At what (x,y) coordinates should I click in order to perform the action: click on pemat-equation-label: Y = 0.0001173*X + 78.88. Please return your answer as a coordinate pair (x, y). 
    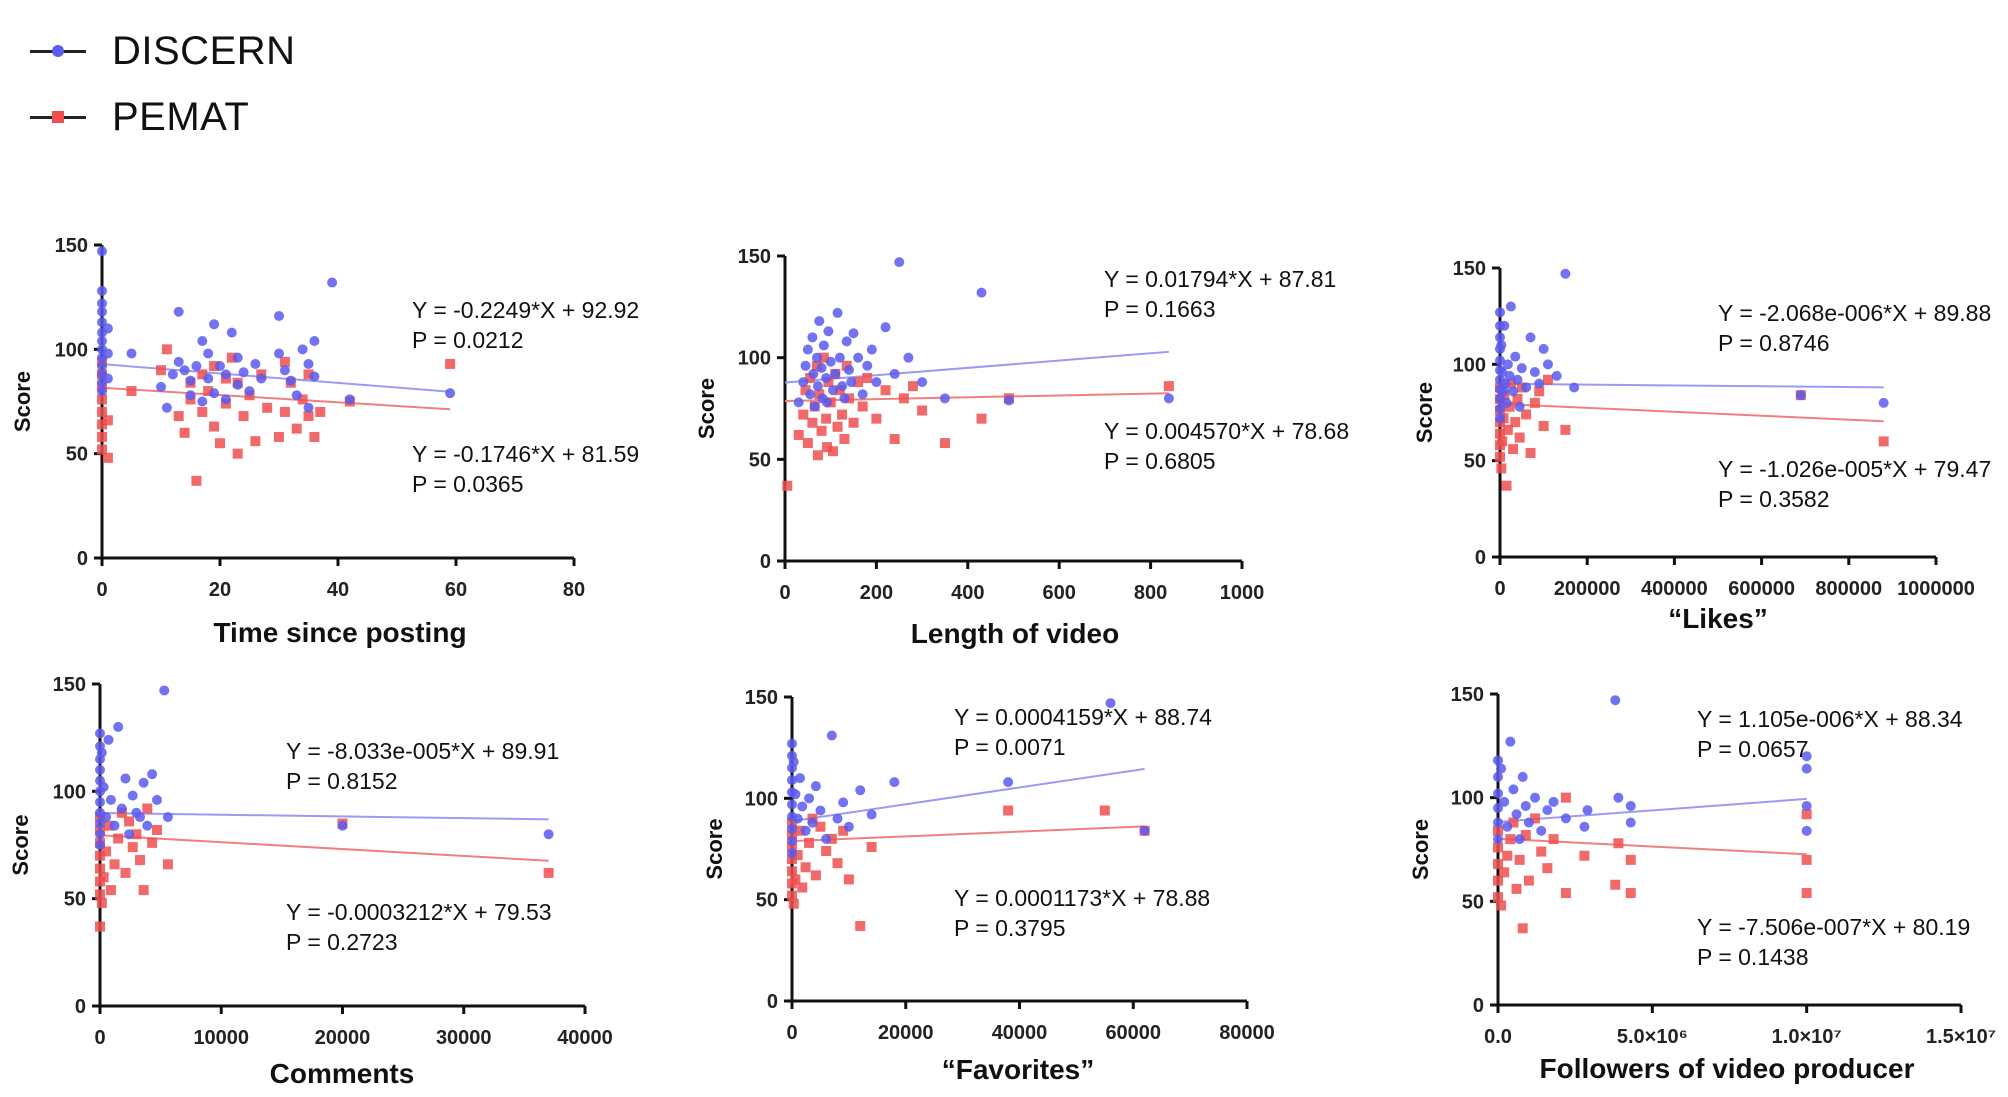
    Looking at the image, I should click on (1082, 898).